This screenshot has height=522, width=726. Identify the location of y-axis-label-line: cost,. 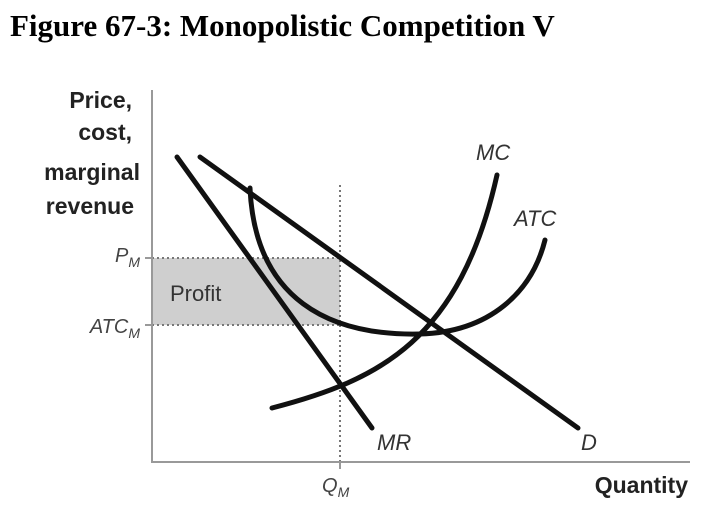
(105, 132).